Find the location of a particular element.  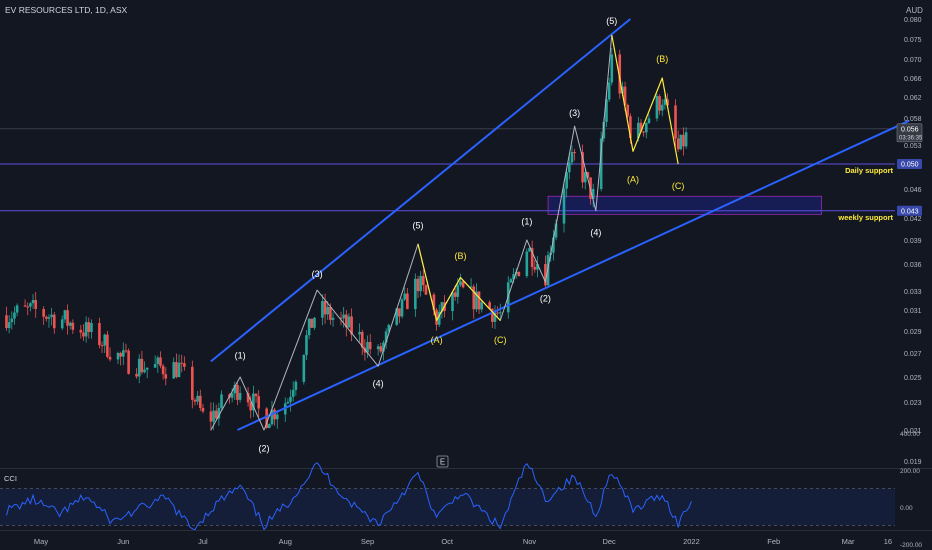

wave-label-5: (A) is located at coordinates (437, 340).